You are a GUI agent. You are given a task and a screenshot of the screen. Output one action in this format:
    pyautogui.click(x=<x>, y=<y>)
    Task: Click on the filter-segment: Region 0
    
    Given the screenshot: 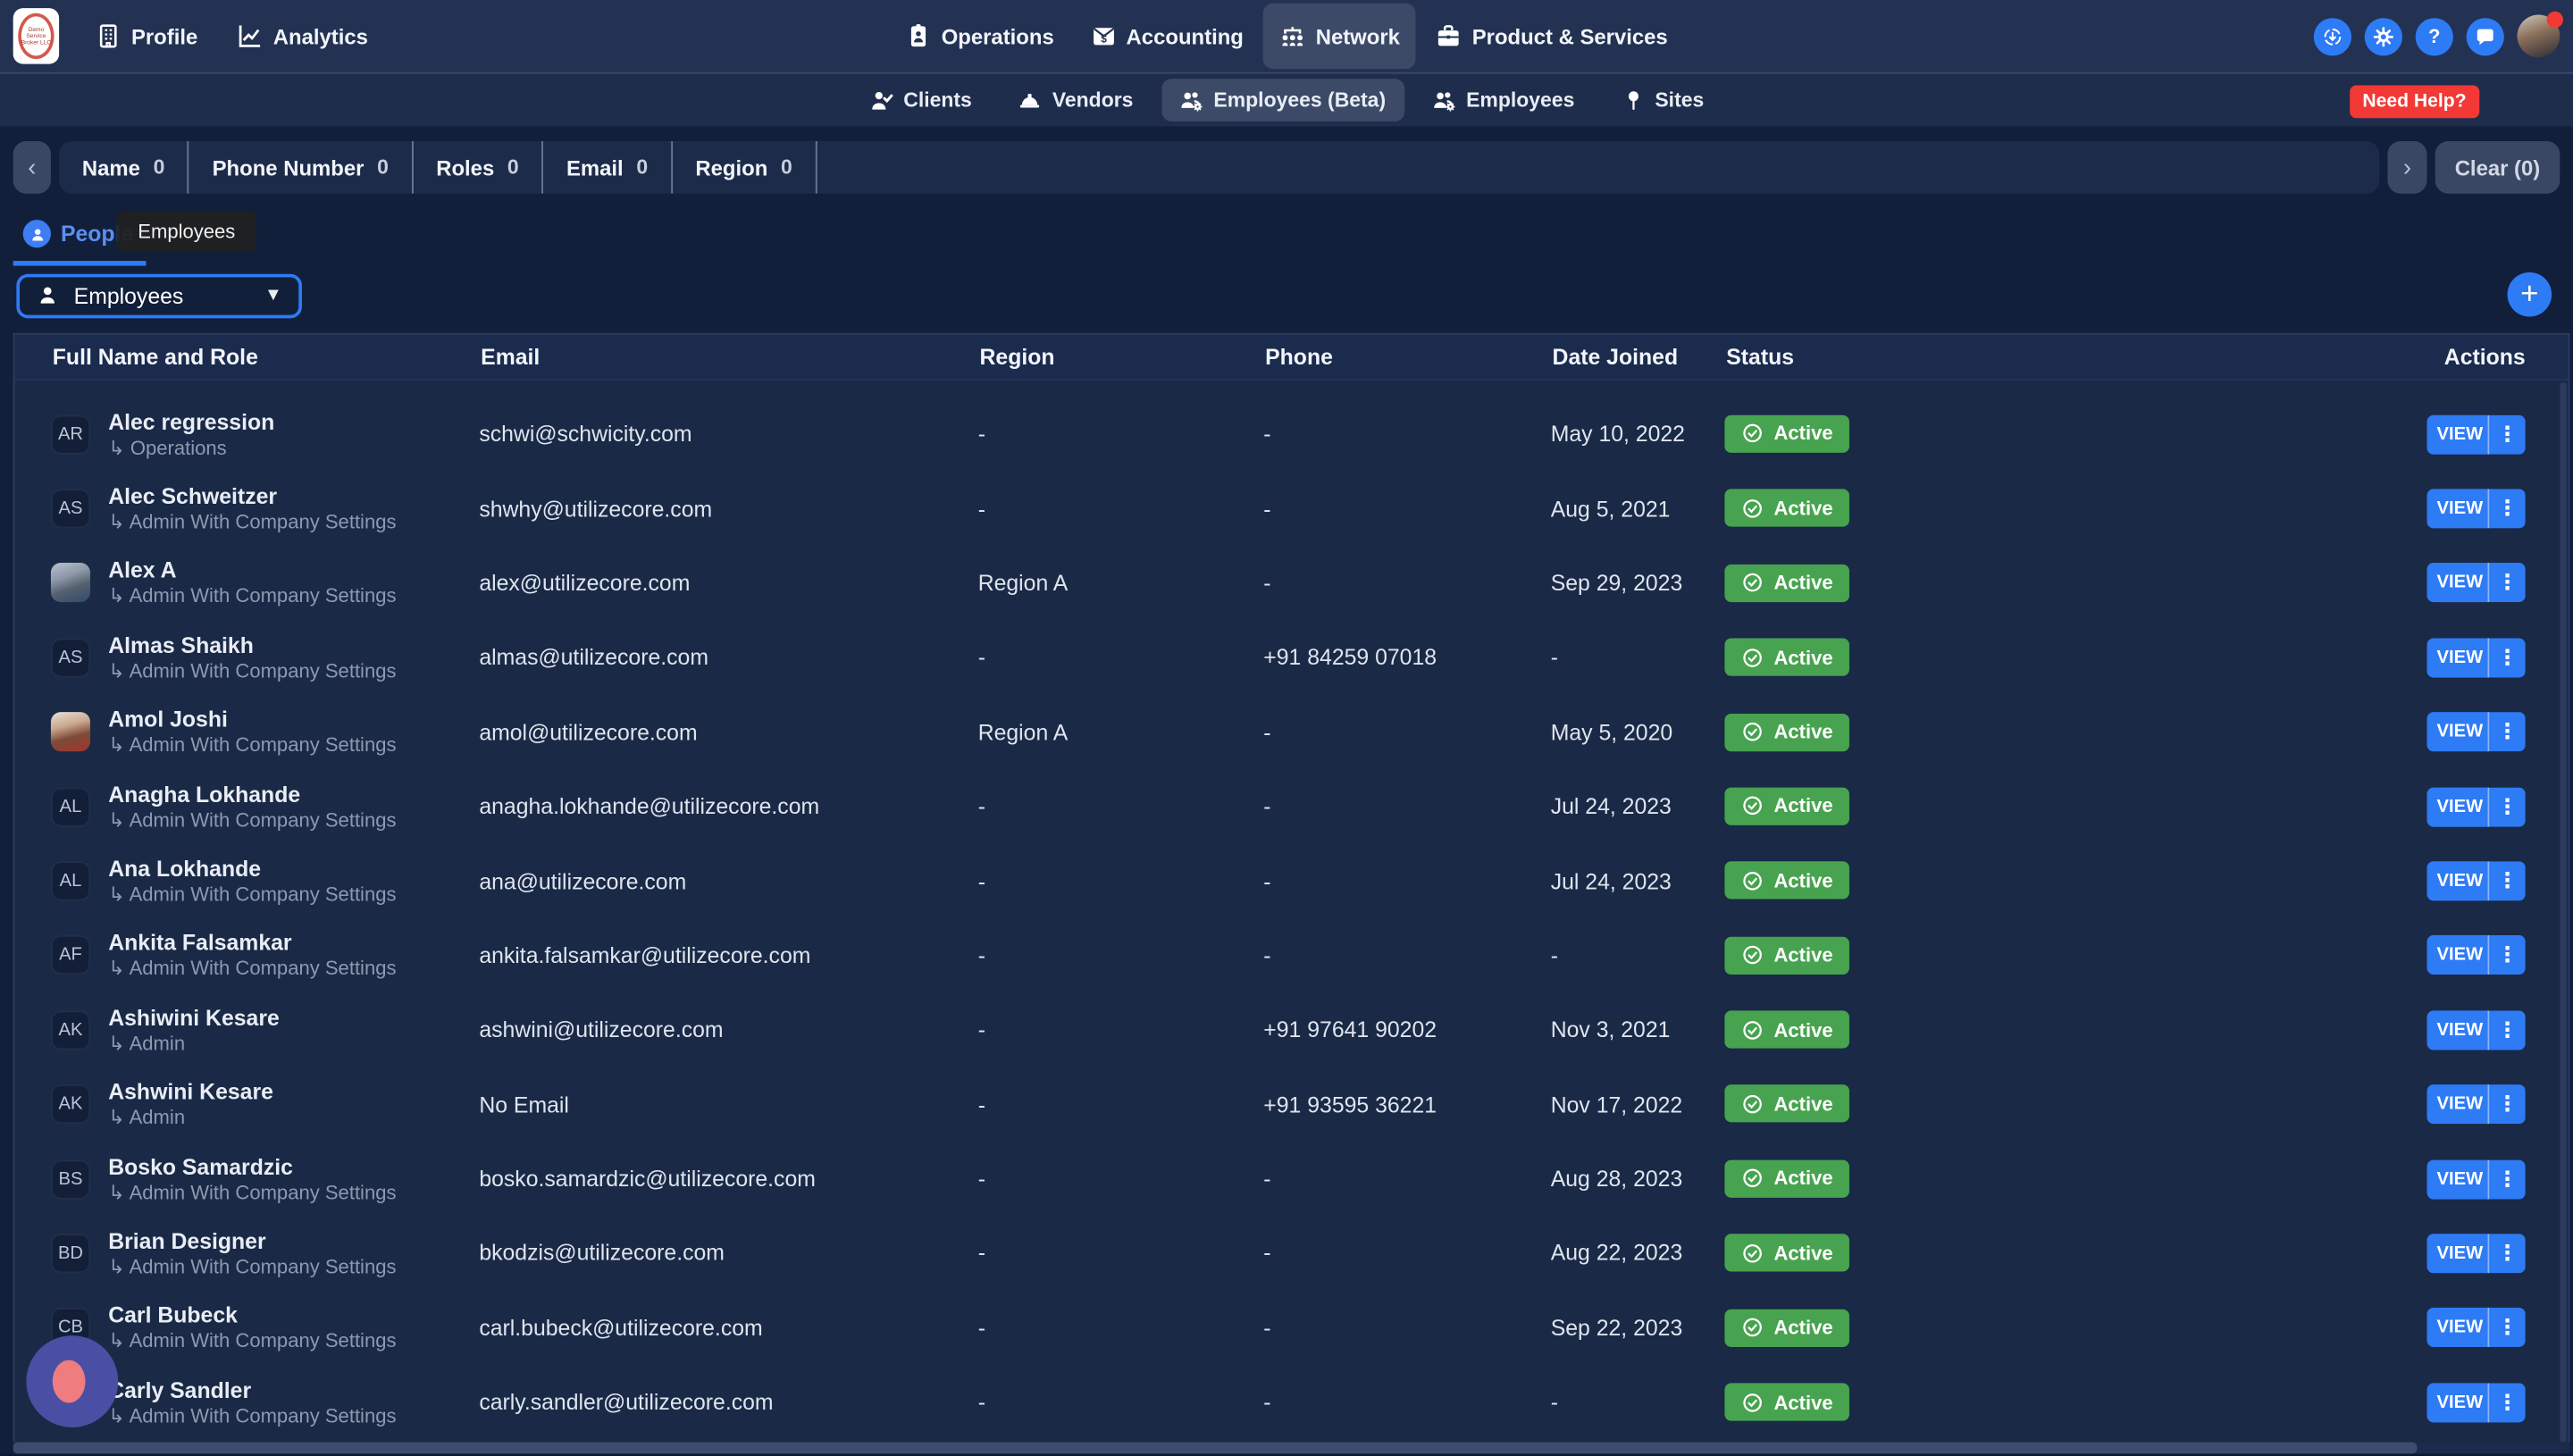 What is the action you would take?
    pyautogui.click(x=745, y=167)
    